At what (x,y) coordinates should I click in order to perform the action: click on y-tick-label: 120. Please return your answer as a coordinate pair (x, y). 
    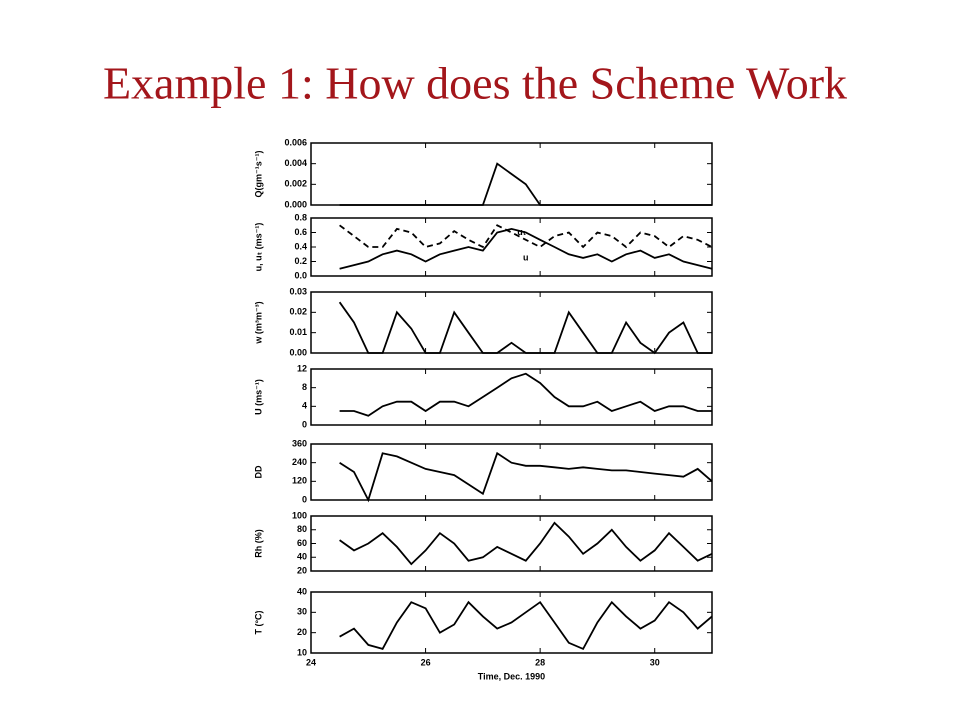
    Looking at the image, I should click on (299, 481).